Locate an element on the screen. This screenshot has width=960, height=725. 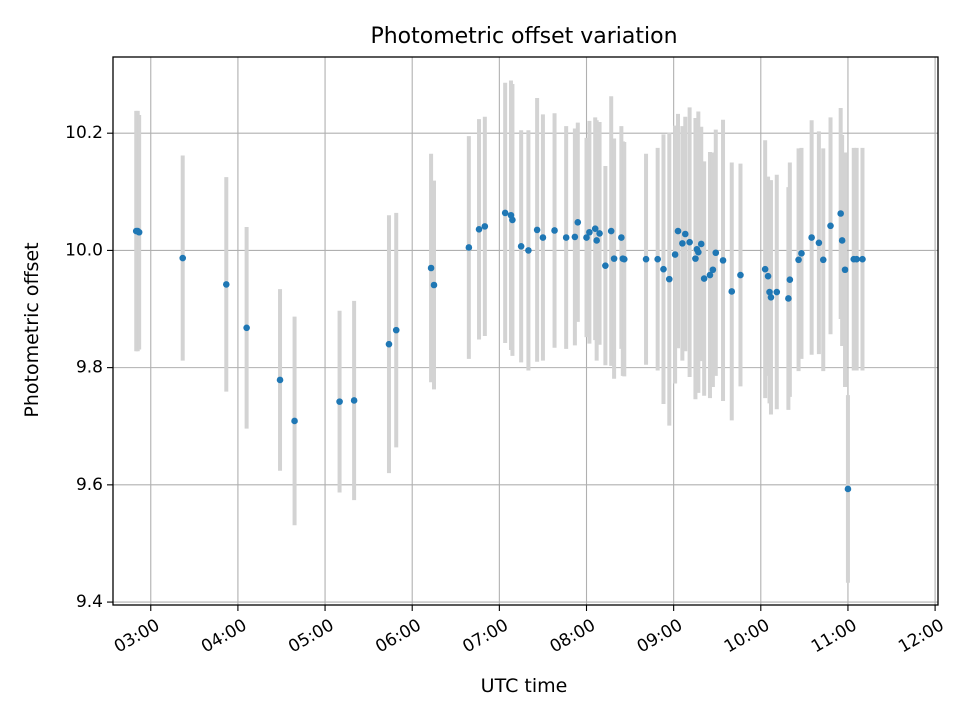
y-tick-label: 10.0 is located at coordinates (84, 250).